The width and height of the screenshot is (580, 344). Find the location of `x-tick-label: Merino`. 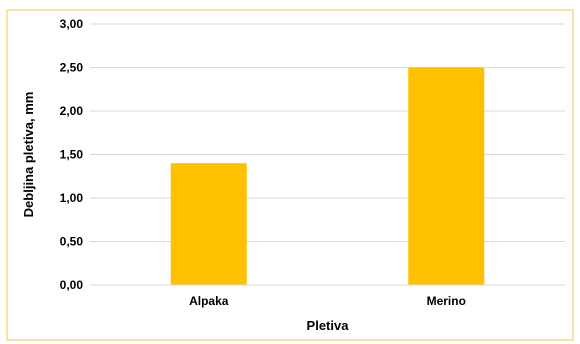

x-tick-label: Merino is located at coordinates (446, 301).